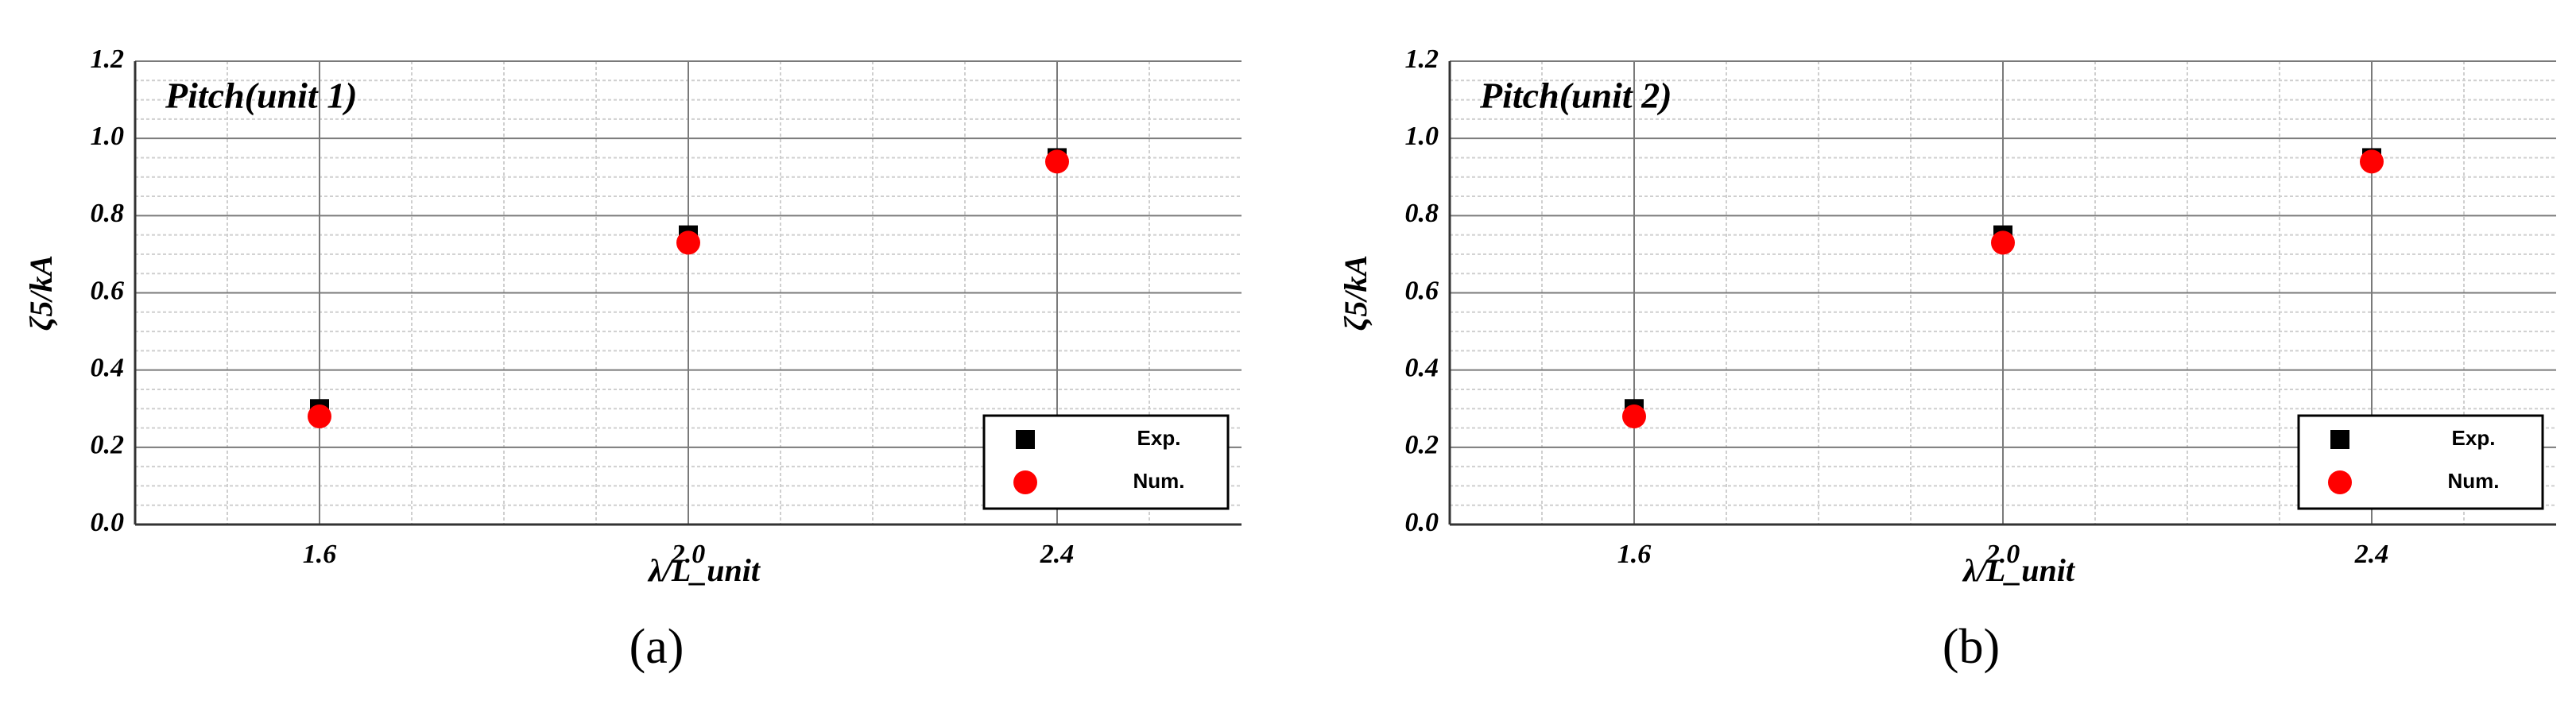 This screenshot has width=2576, height=720. Describe the element at coordinates (261, 95) in the screenshot. I see `chart-title: Pitch(unit 1)` at that location.